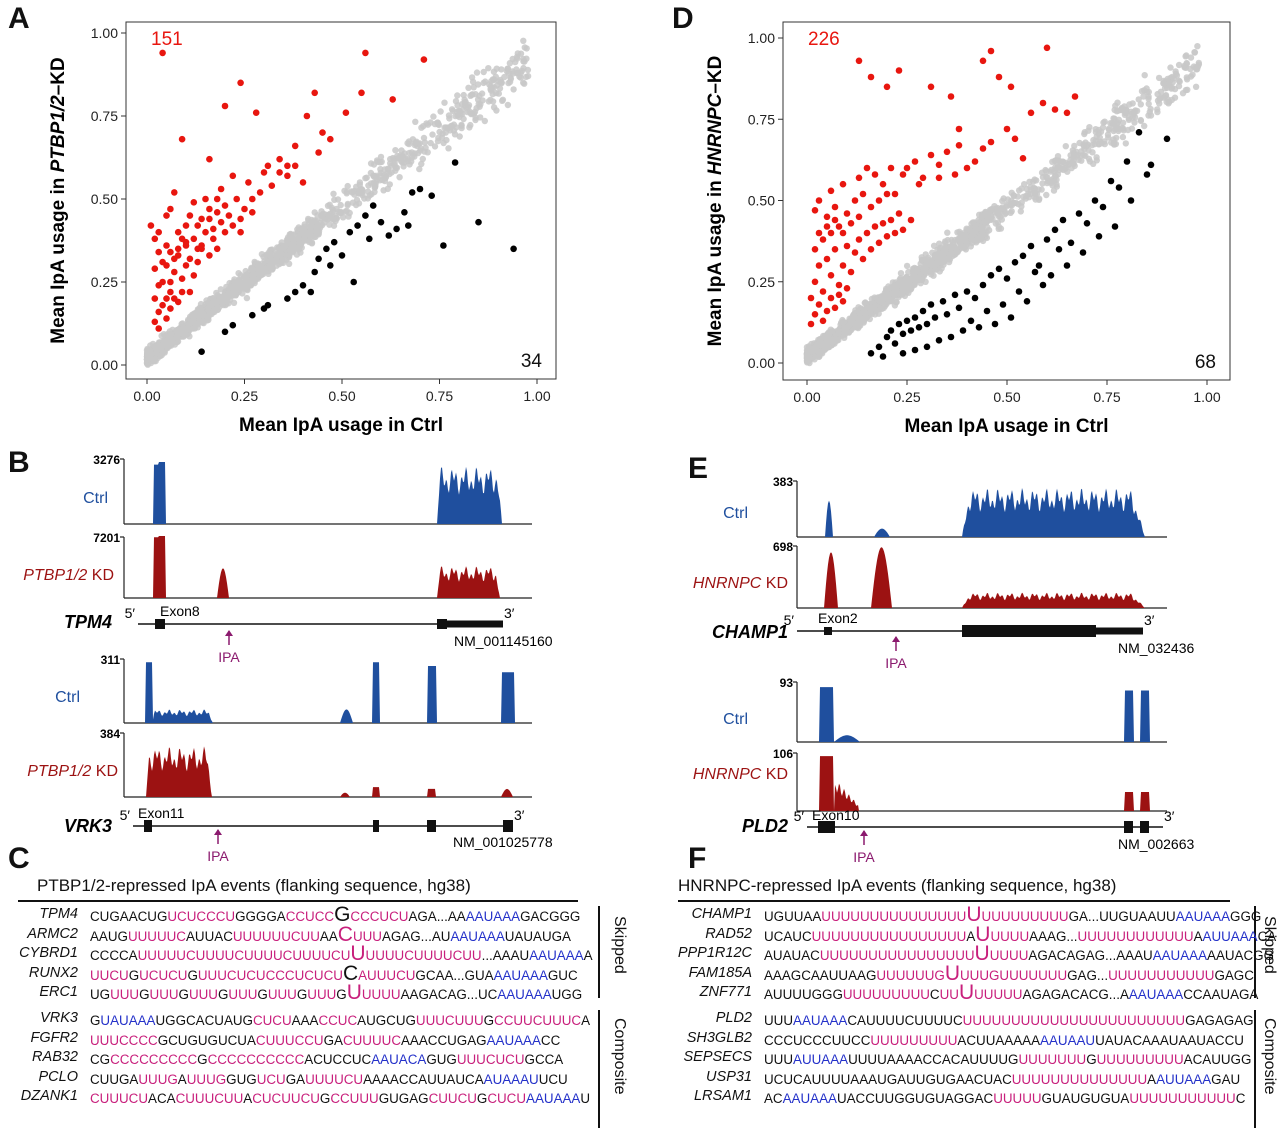  What do you see at coordinates (698, 468) in the screenshot?
I see `panel-label-e: E` at bounding box center [698, 468].